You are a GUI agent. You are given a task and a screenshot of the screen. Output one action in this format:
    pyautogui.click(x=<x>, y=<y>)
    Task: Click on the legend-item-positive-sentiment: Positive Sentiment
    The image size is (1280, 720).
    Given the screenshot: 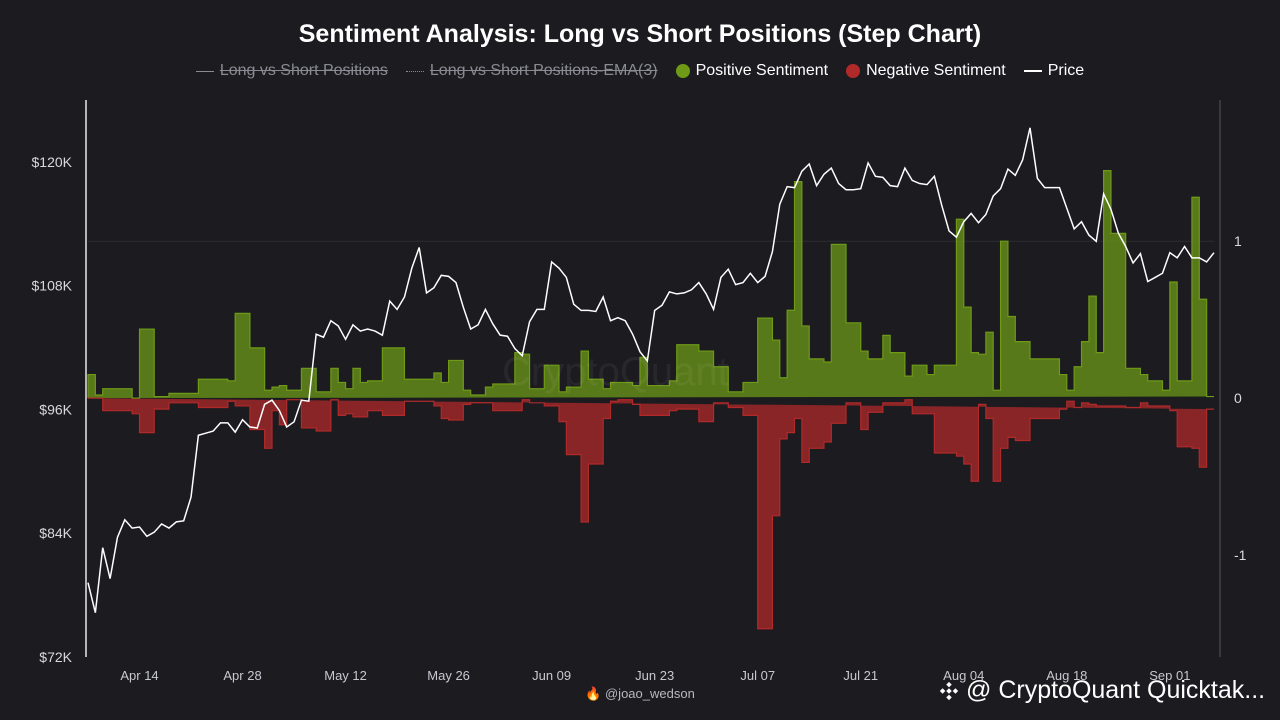 What is the action you would take?
    pyautogui.click(x=752, y=71)
    